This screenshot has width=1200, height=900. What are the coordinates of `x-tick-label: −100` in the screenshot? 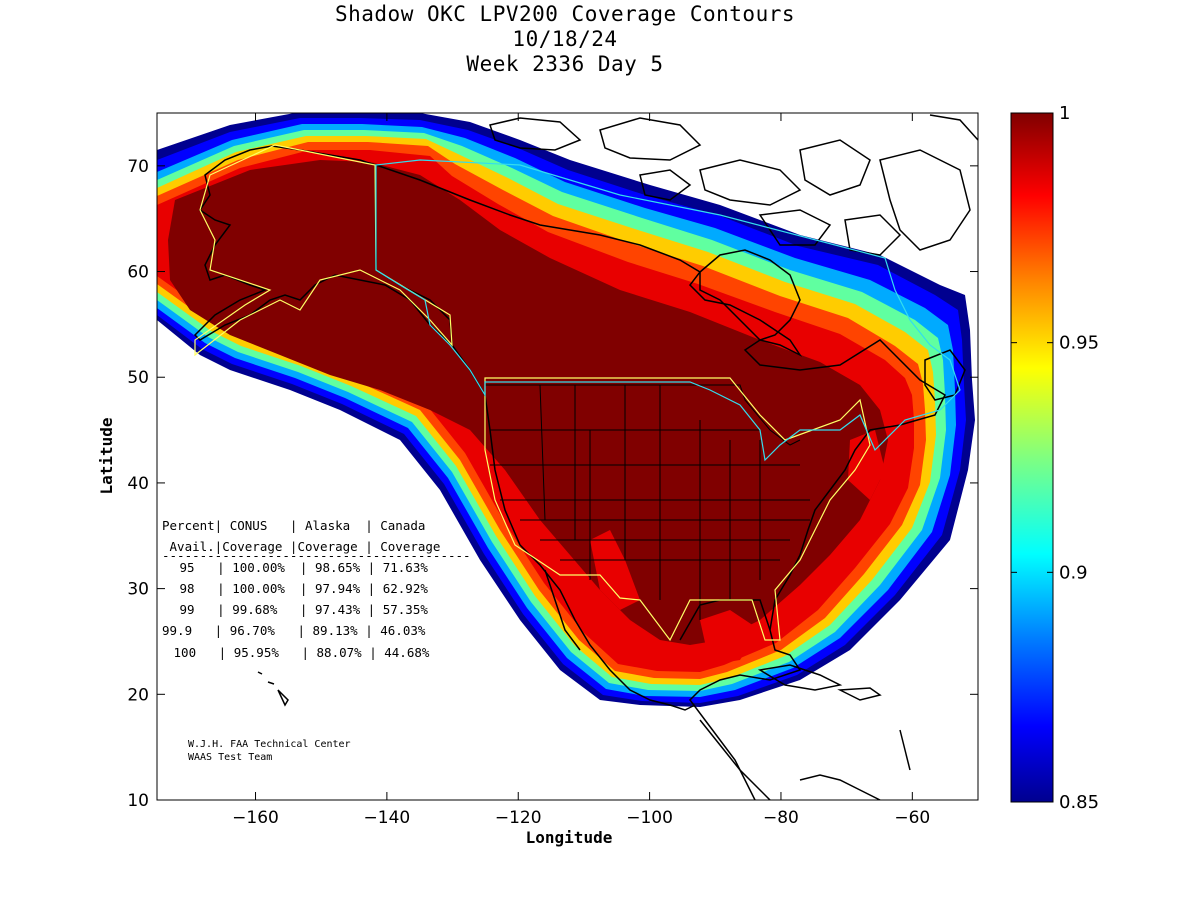 It's located at (649, 818).